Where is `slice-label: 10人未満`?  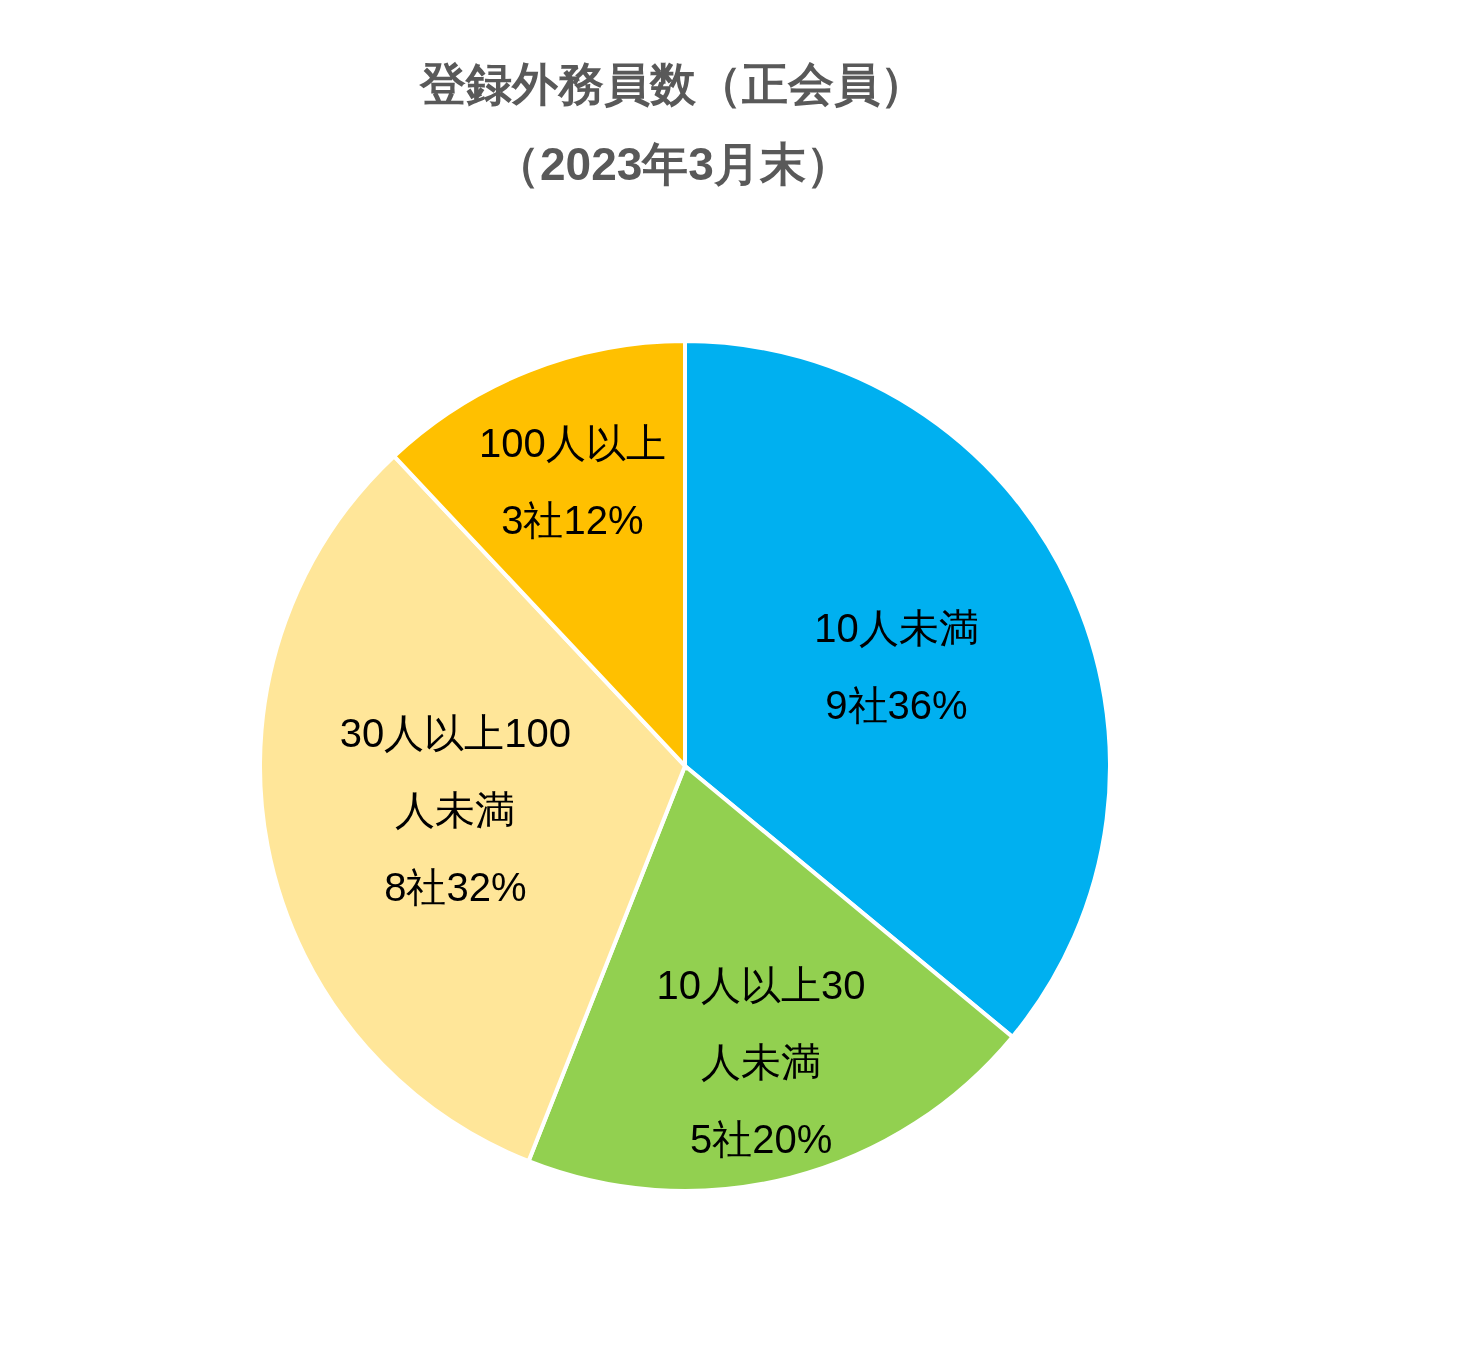 slice-label: 10人未満 is located at coordinates (896, 627).